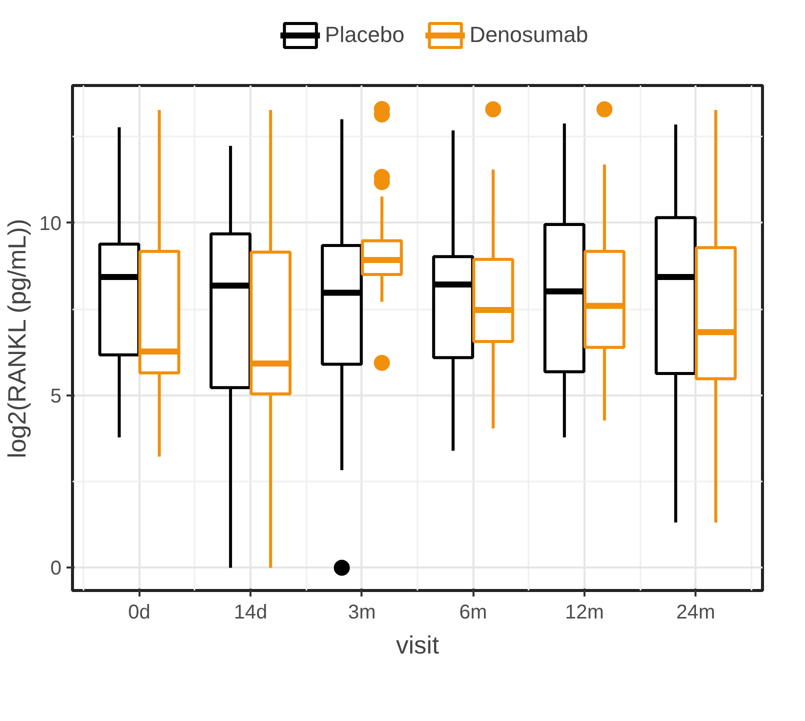 This screenshot has width=805, height=721. Describe the element at coordinates (362, 613) in the screenshot. I see `x-tick-label: 3m` at that location.